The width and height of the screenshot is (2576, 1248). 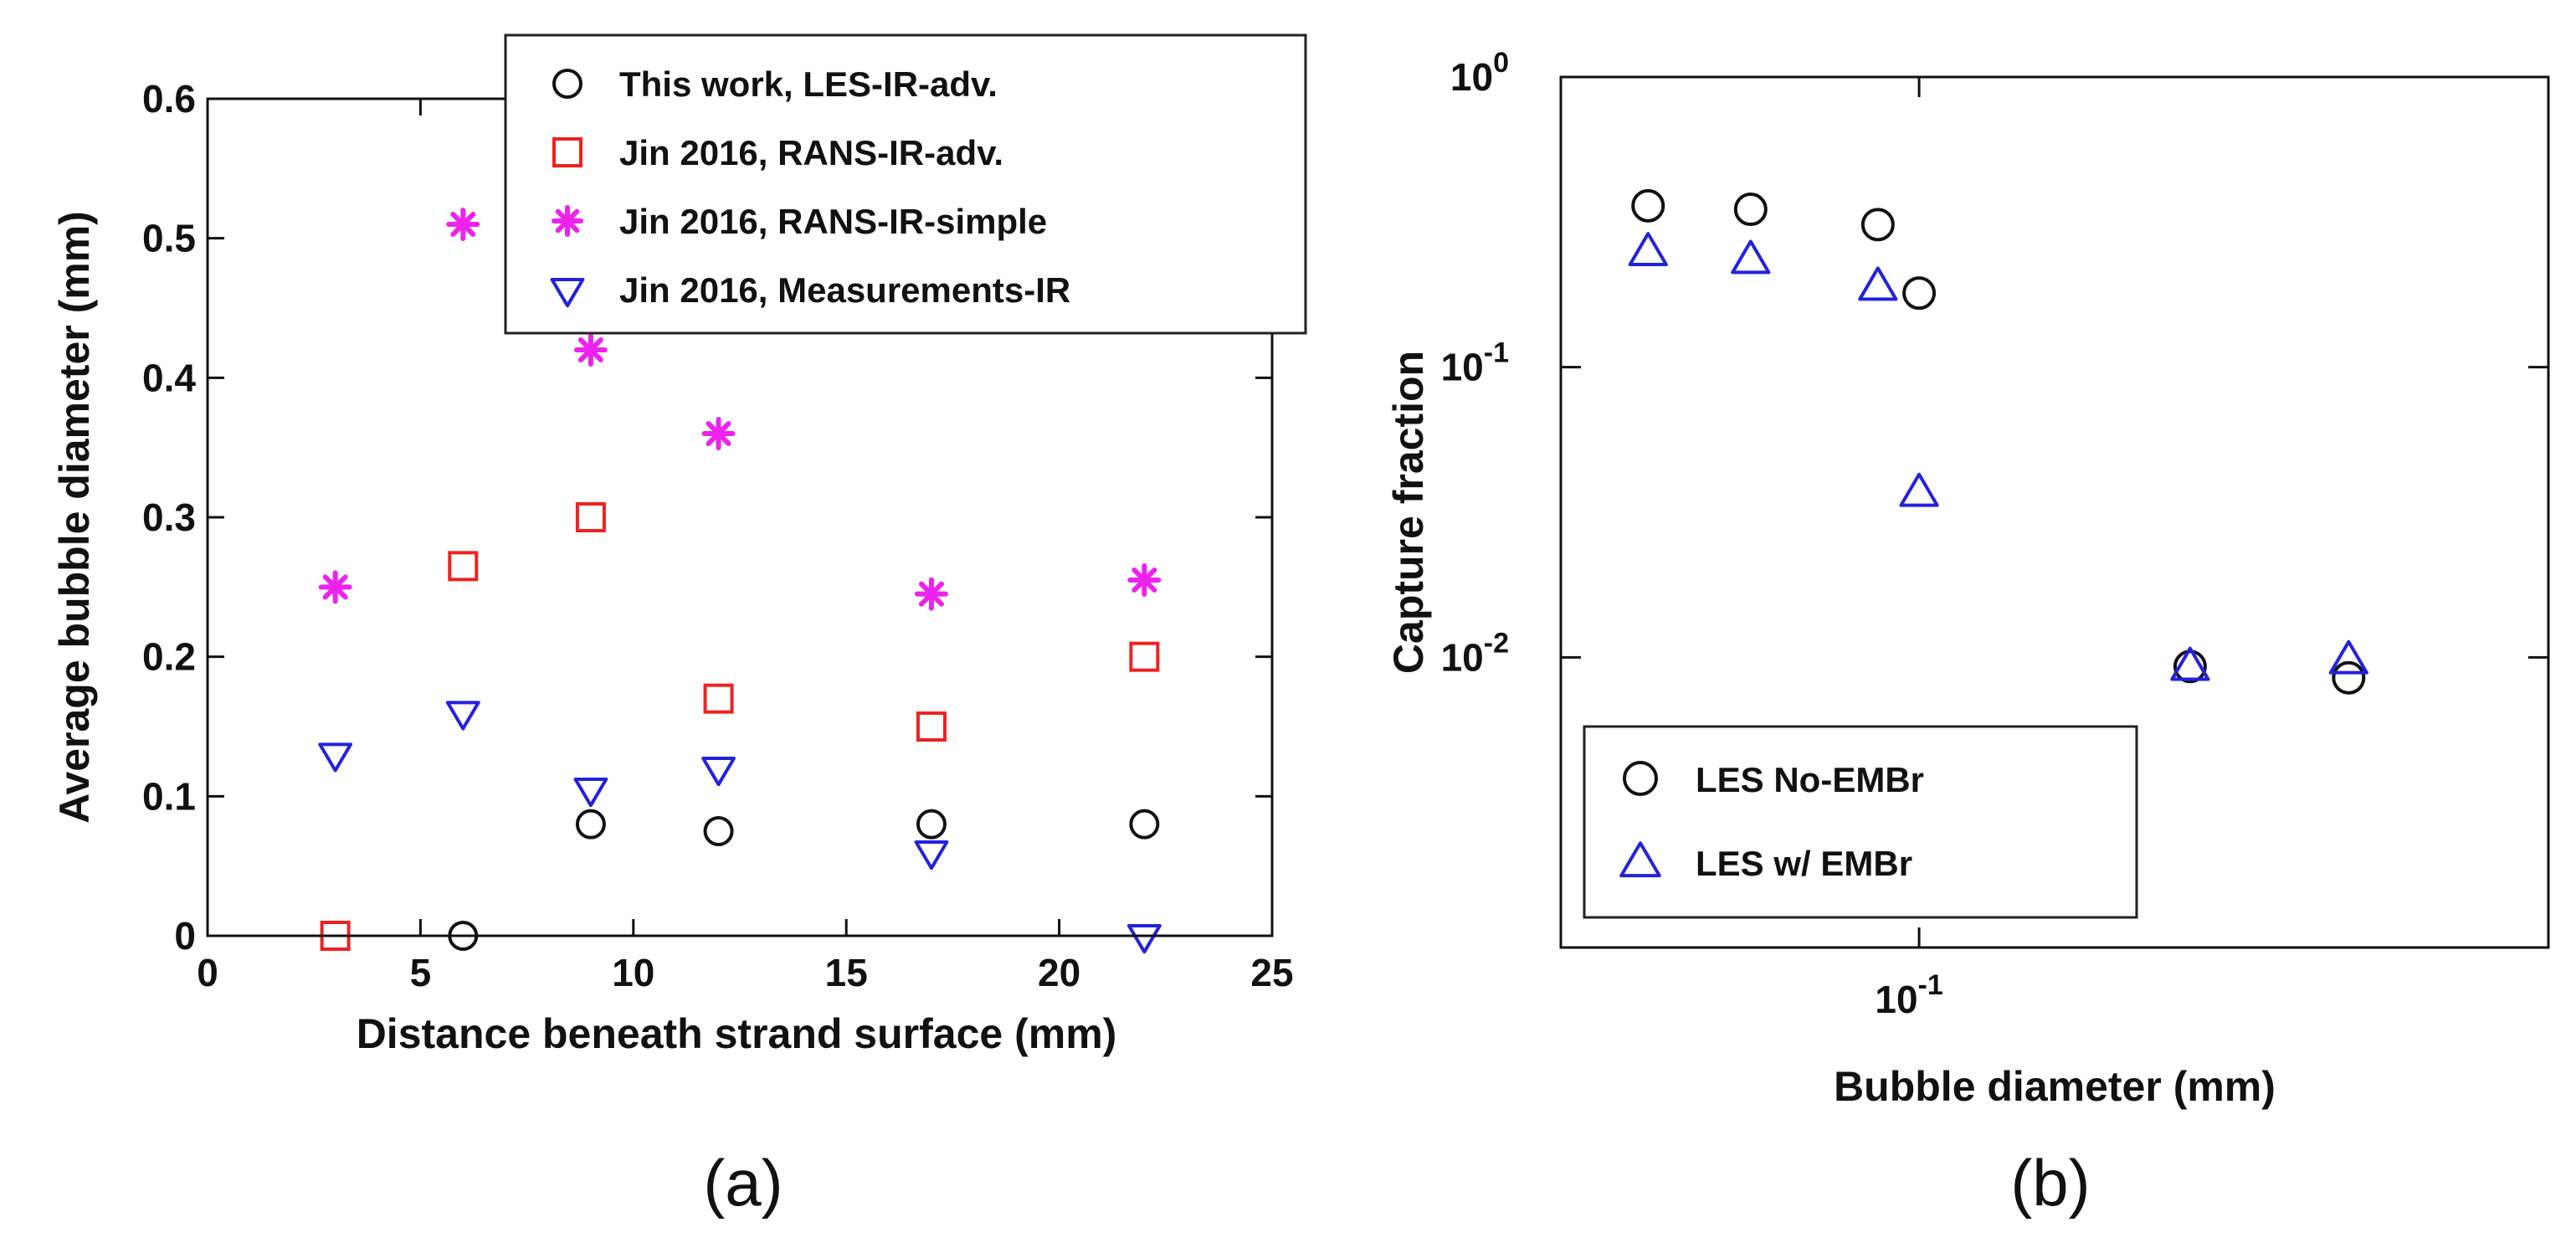 I want to click on legend-entry: LES No-EMBr, so click(x=1810, y=780).